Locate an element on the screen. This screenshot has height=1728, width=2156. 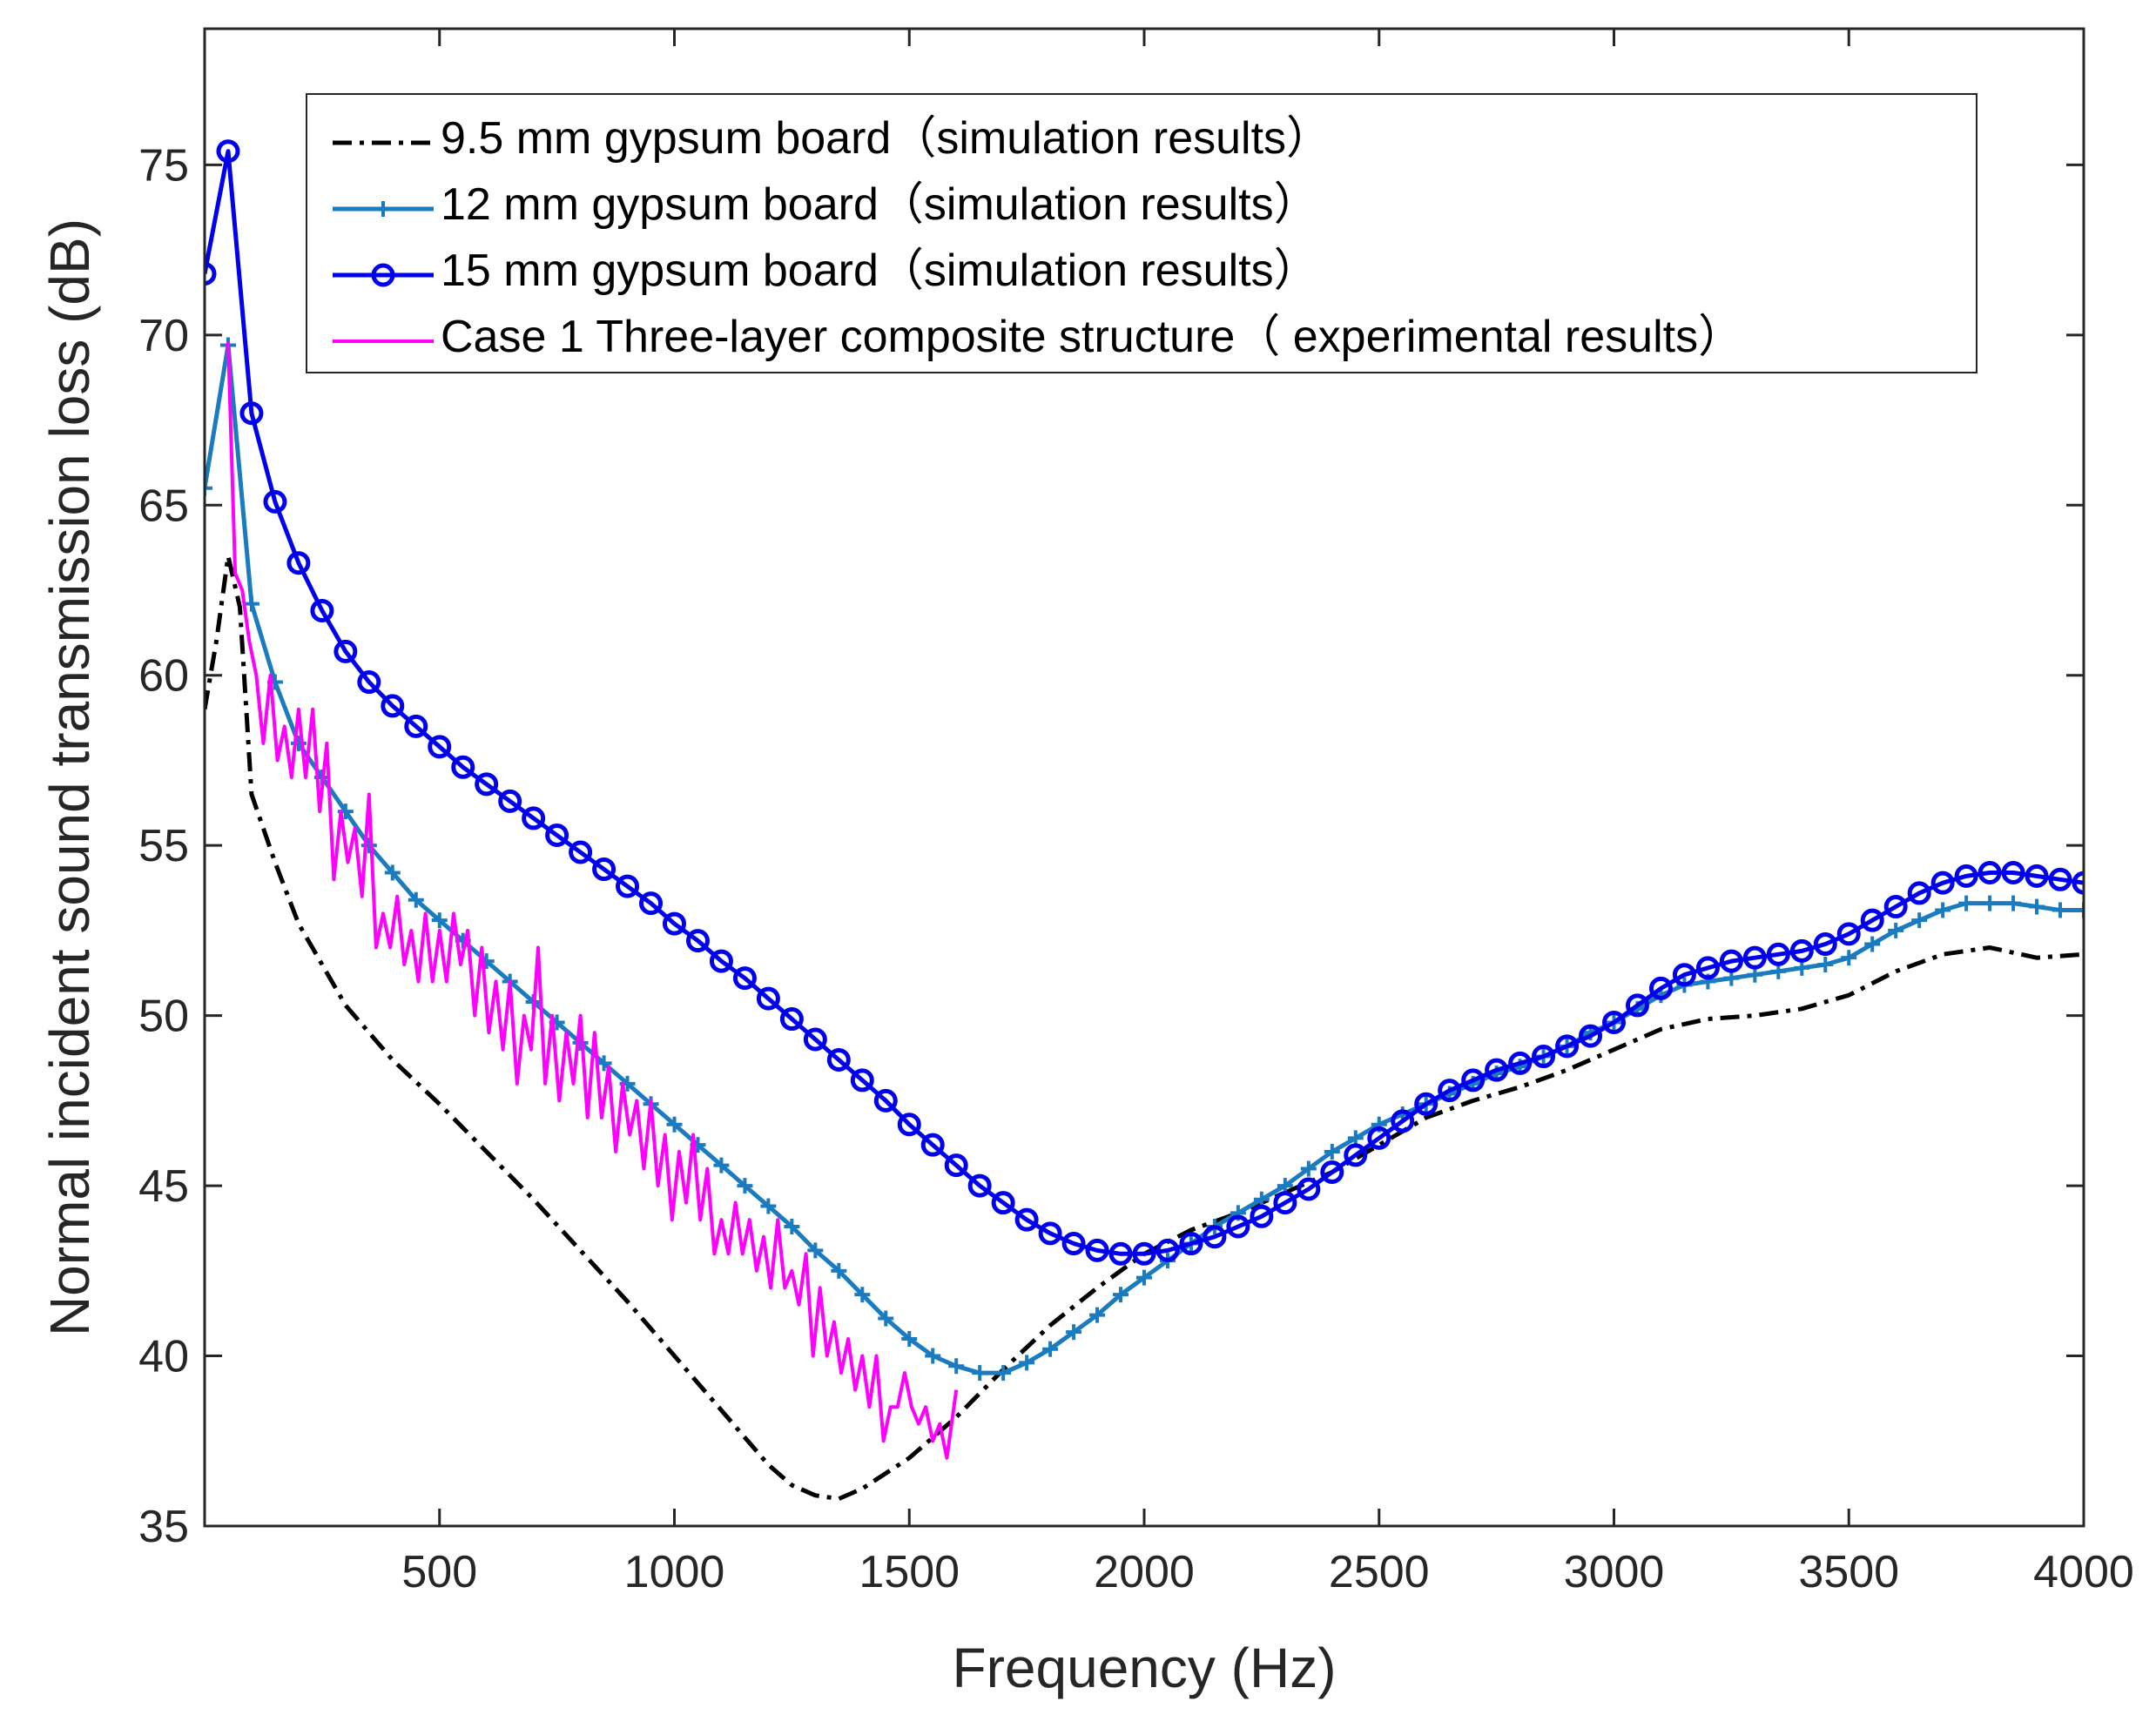
legend-box is located at coordinates (1141, 233).